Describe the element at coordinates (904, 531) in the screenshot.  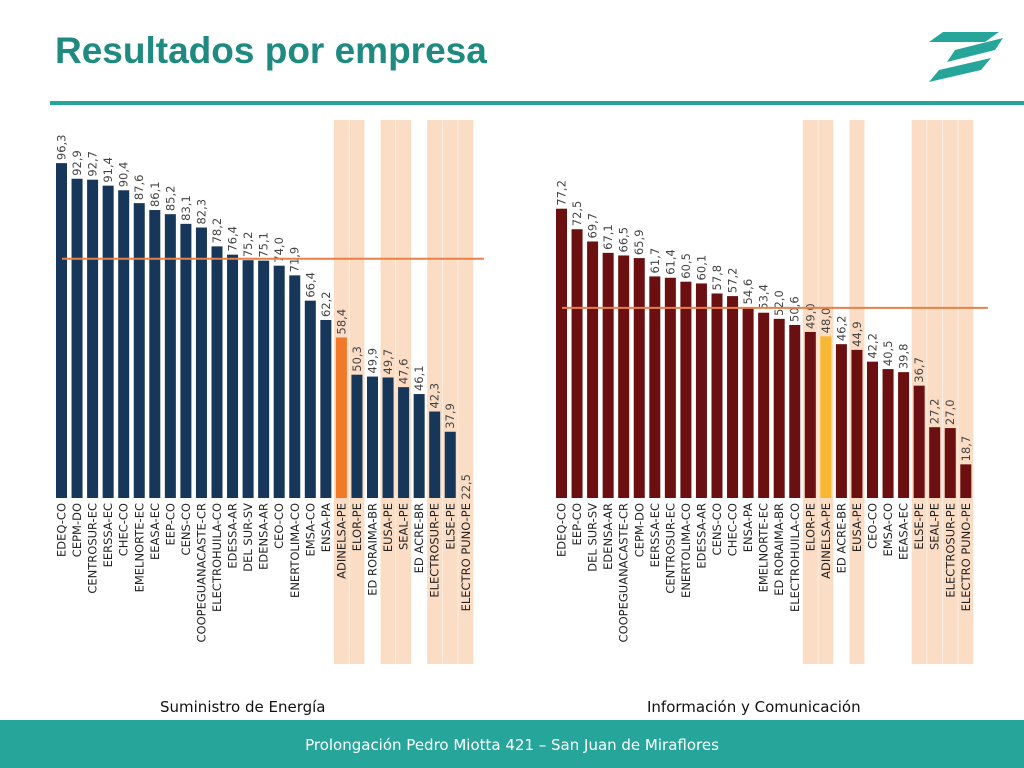
I see `category-label: EEASA-EC` at that location.